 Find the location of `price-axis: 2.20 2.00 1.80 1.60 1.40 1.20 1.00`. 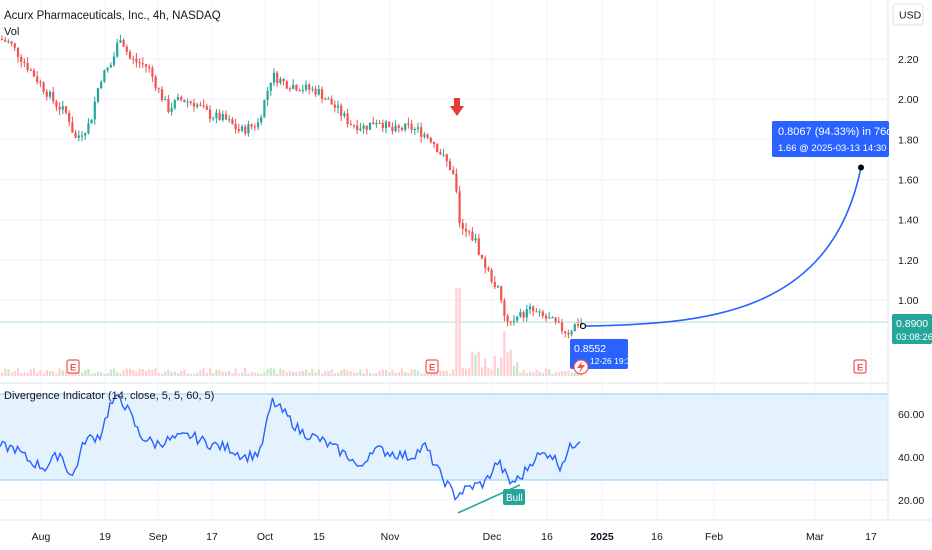

price-axis: 2.20 2.00 1.80 1.60 1.40 1.20 1.00 is located at coordinates (908, 180).